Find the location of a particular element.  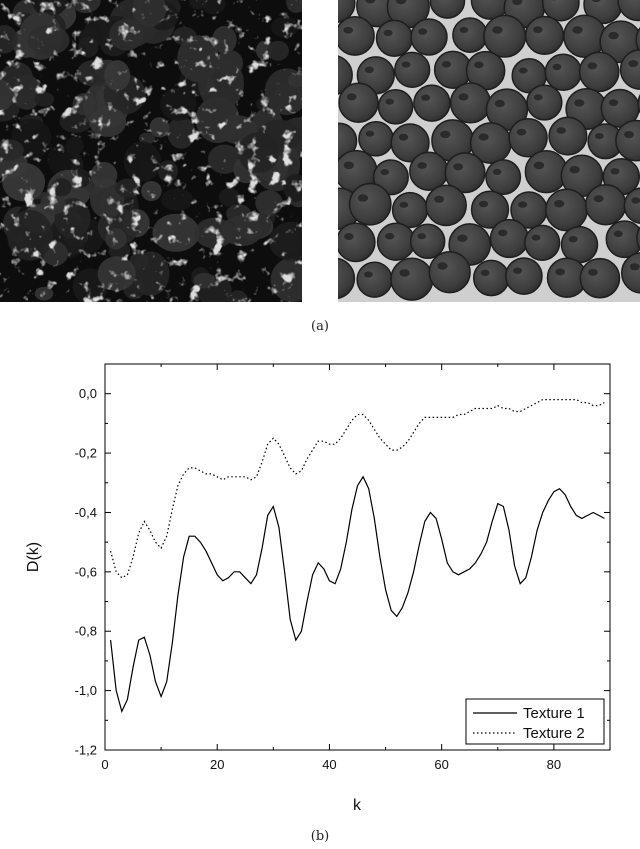

y-tick-label: -0,2 is located at coordinates (86, 453).